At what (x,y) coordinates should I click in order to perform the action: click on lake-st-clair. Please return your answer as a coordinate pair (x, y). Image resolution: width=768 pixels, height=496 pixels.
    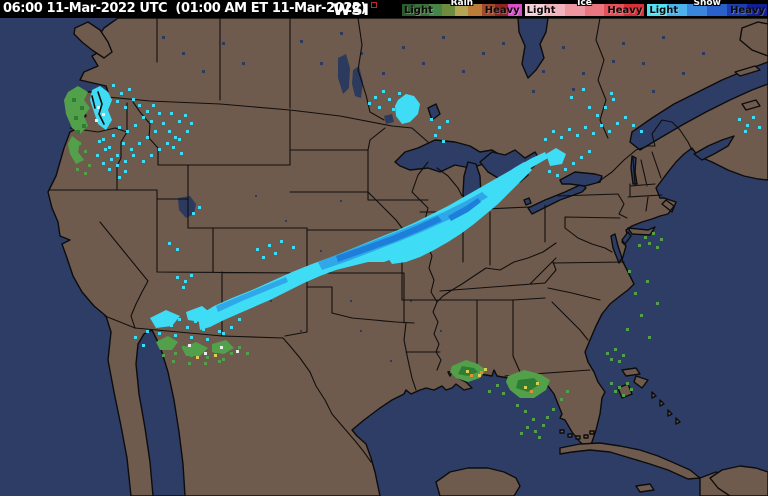
    Looking at the image, I should click on (527, 201).